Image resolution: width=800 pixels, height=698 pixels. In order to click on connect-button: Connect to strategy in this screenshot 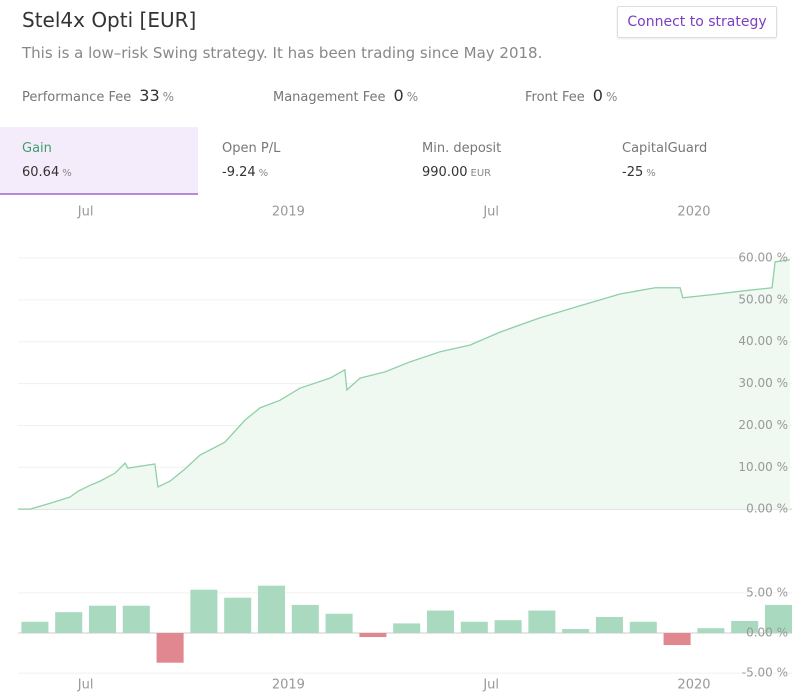, I will do `click(697, 22)`.